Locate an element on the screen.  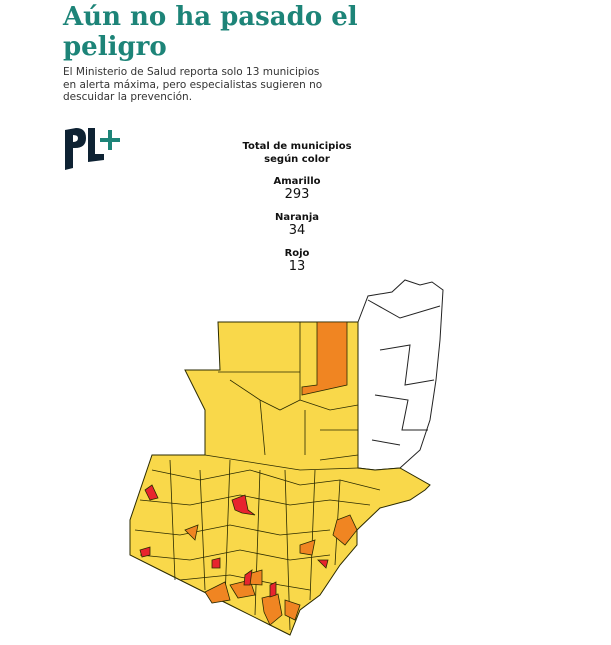
red-municipios is located at coordinates (234, 541).